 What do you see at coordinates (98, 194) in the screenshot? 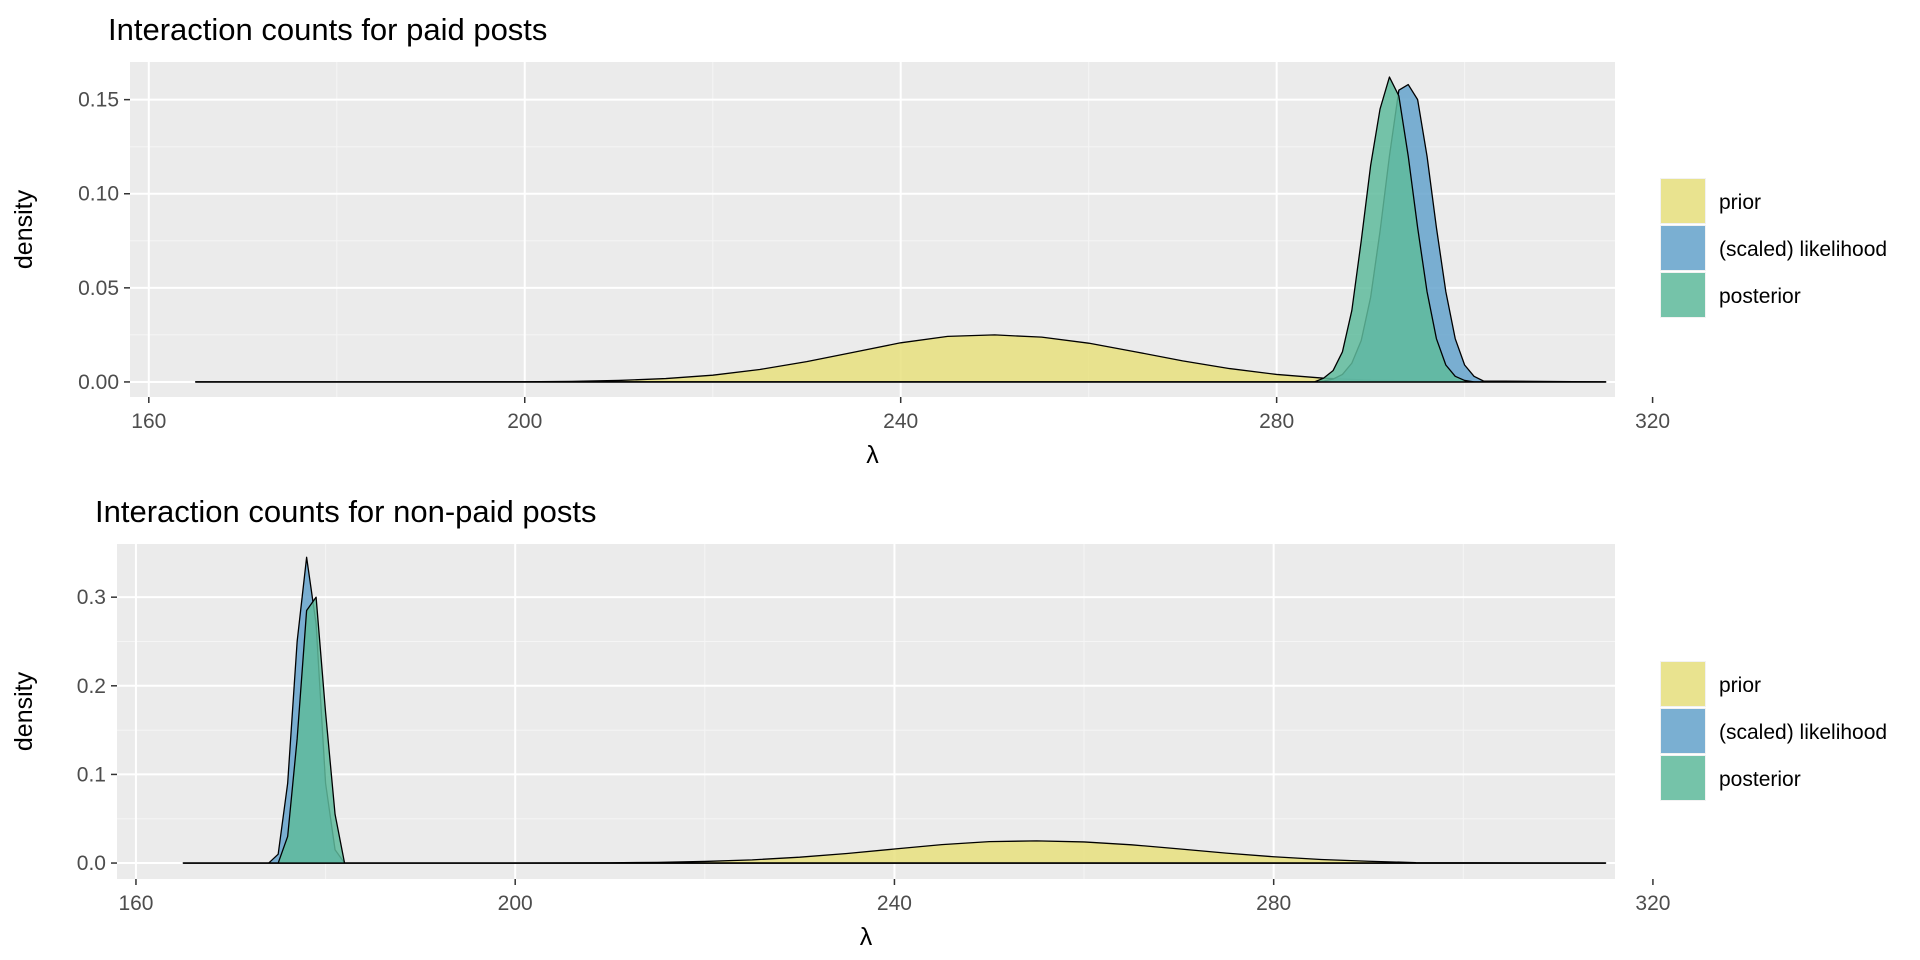
I see `y-tick-label: 0.10` at bounding box center [98, 194].